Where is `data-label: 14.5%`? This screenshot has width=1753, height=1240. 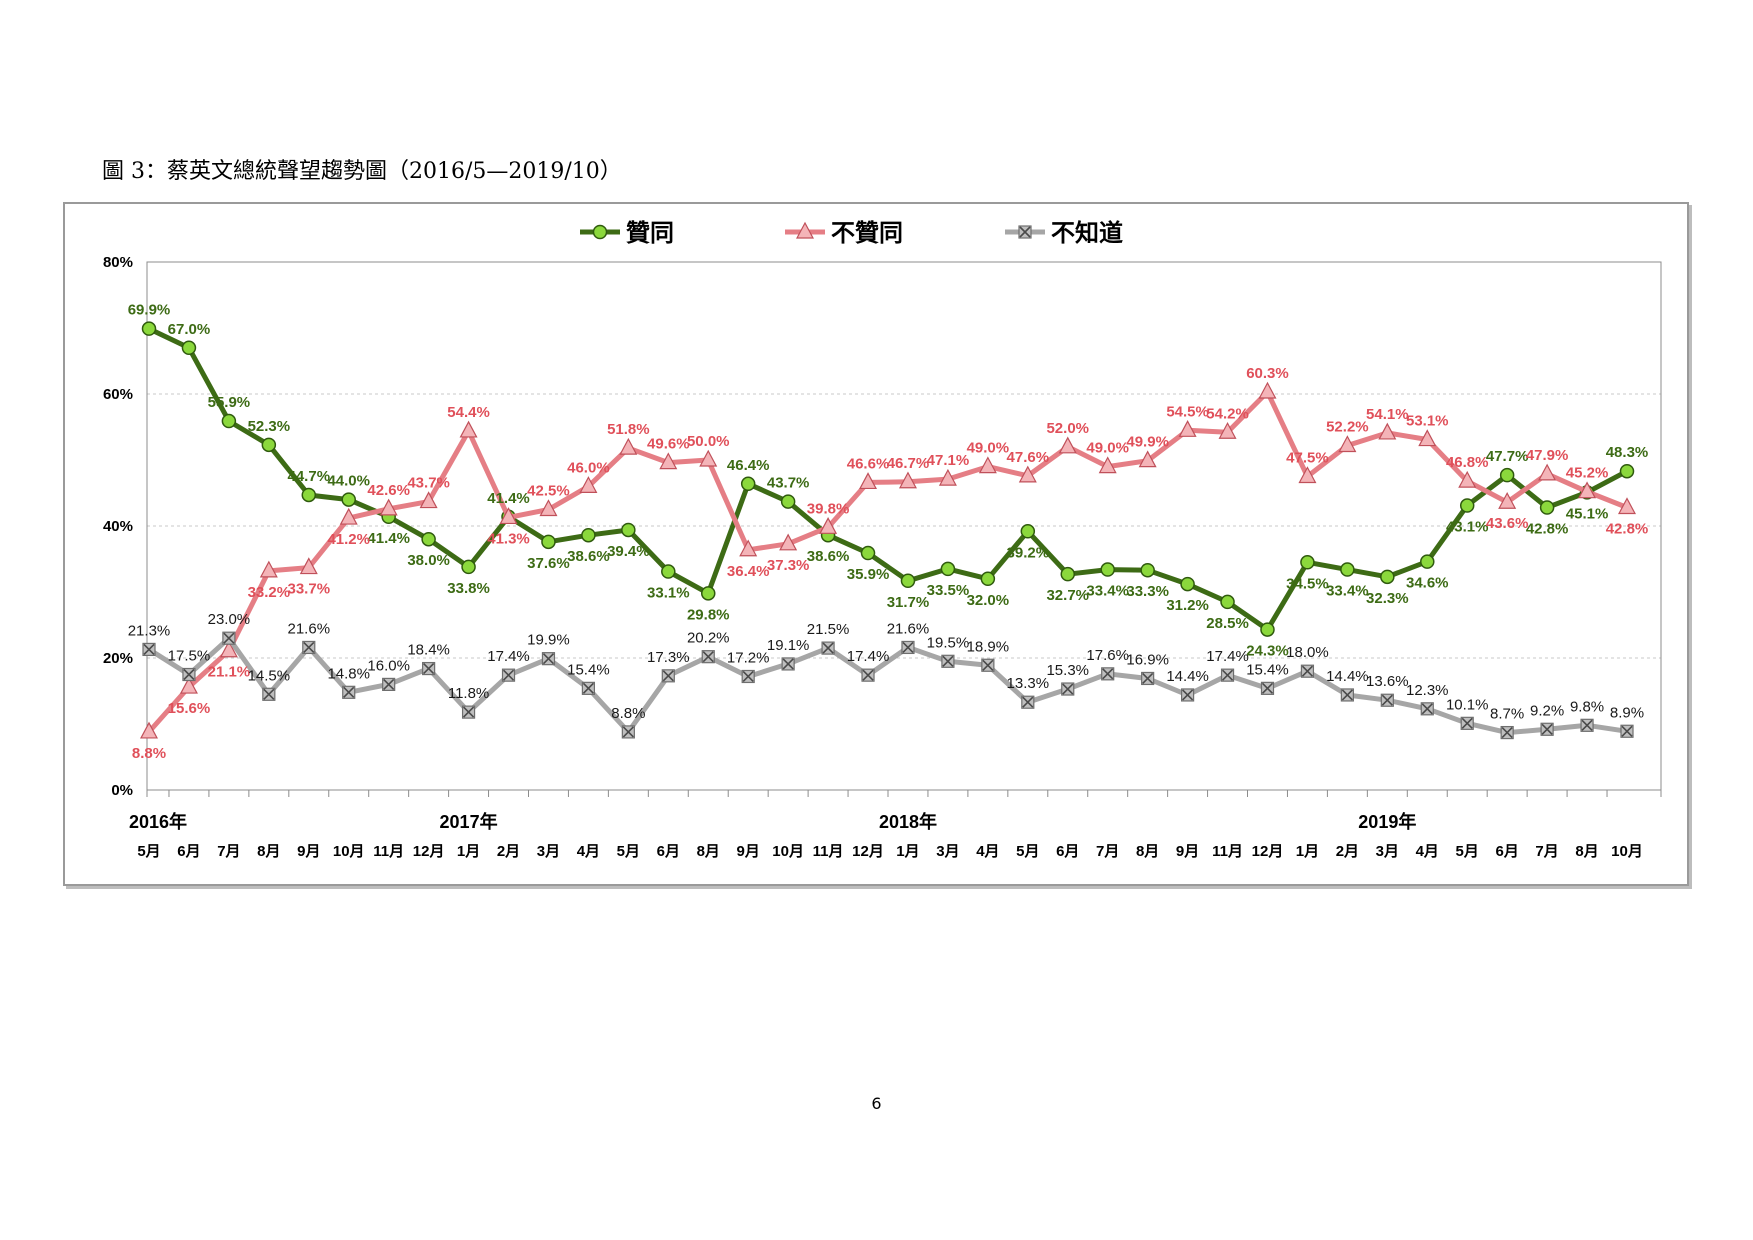 data-label: 14.5% is located at coordinates (269, 675).